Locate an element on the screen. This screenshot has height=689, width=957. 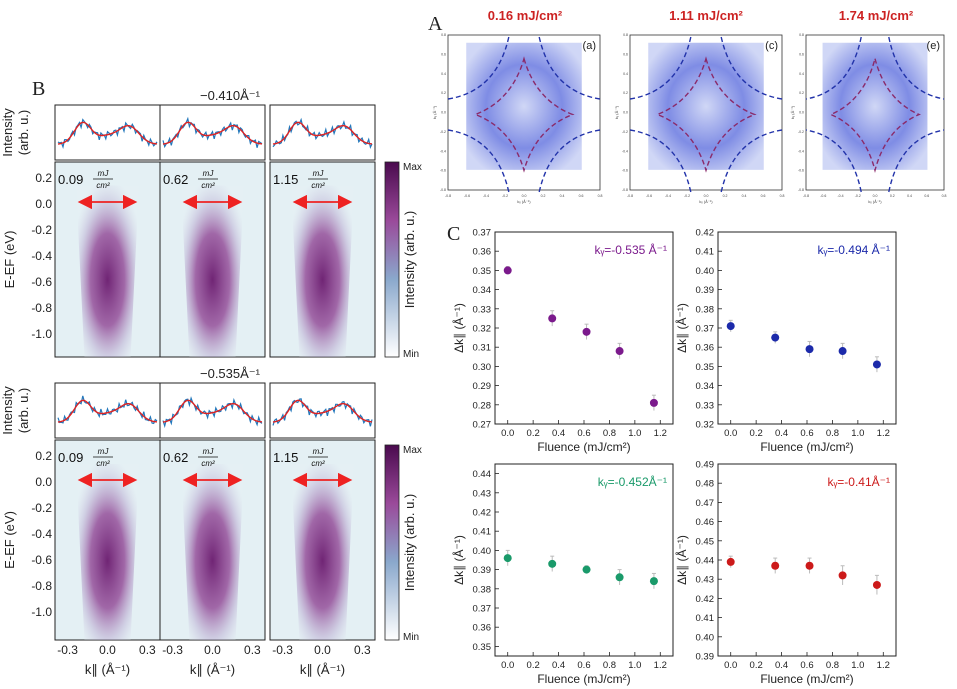
fluence-unit-num: mJ is located at coordinates (104, 173).